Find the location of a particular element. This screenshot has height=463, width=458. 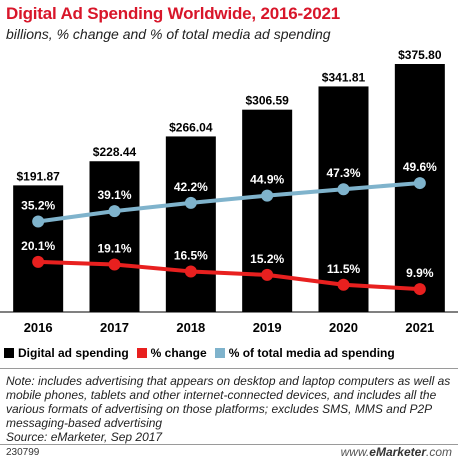

change-data-label: 20.1% is located at coordinates (38, 246).